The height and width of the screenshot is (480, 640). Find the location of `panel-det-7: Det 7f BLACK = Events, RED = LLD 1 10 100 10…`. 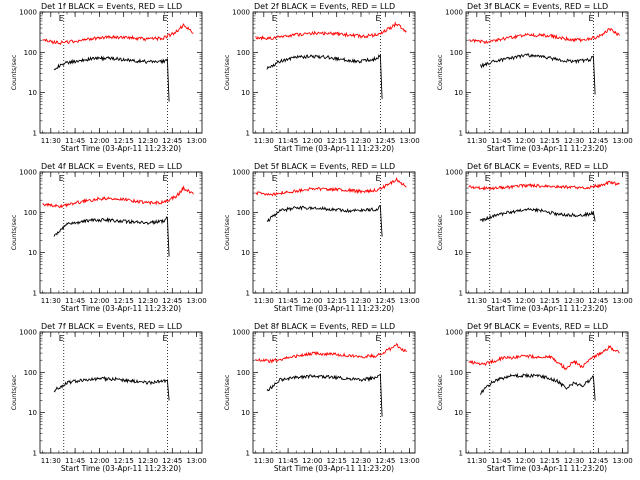

panel-det-7: Det 7f BLACK = Events, RED = LLD 1 10 100 10… is located at coordinates (108, 397).